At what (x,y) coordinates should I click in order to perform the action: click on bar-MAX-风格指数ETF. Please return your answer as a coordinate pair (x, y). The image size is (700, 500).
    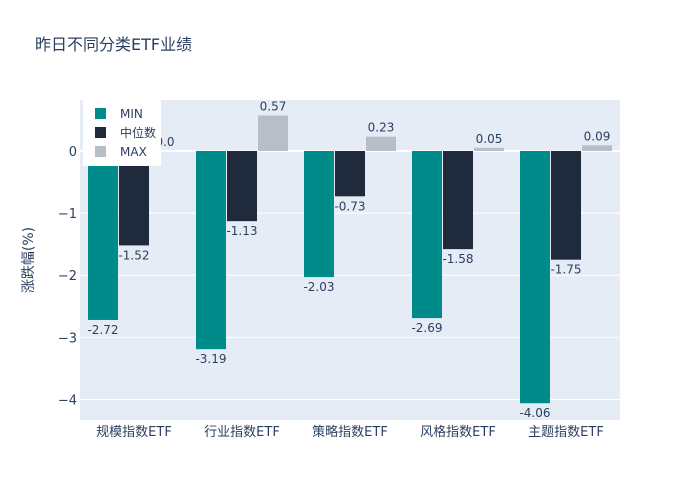
    Looking at the image, I should click on (489, 149).